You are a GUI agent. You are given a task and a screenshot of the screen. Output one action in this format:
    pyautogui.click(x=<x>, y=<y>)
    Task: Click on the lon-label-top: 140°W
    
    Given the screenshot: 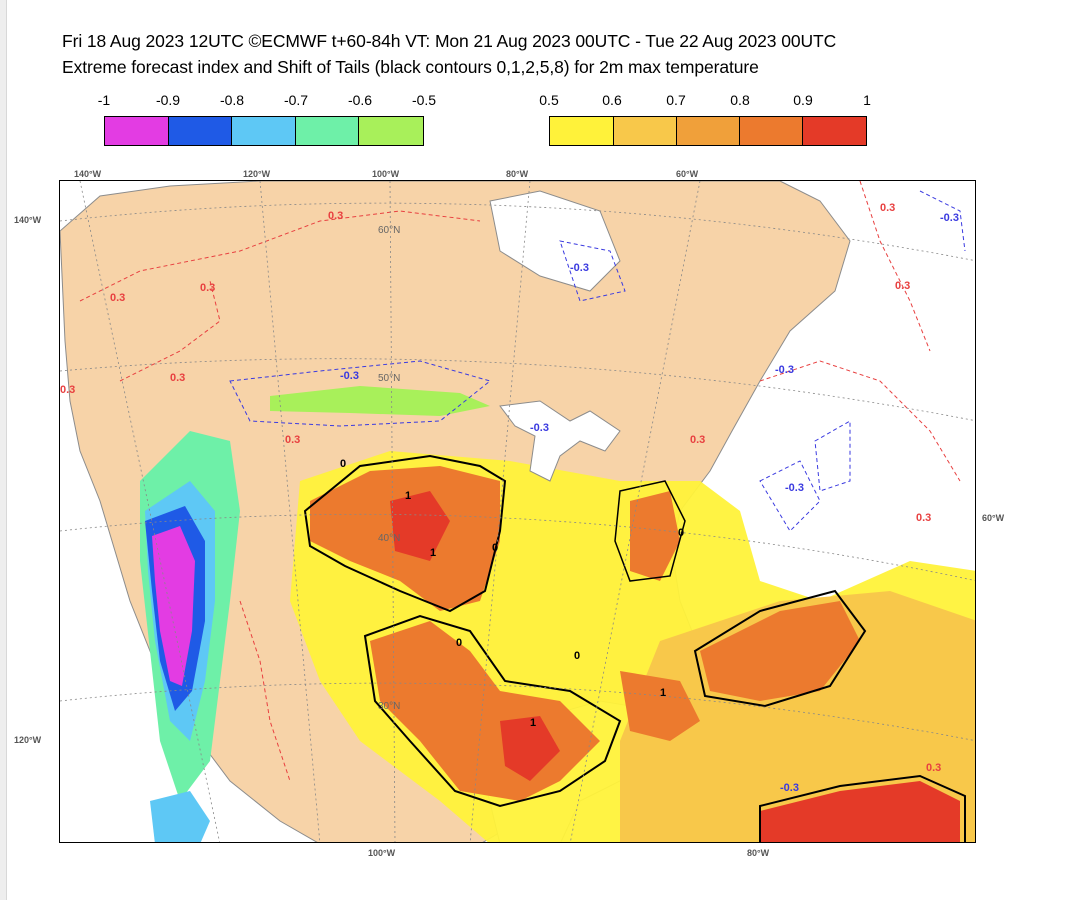 What is the action you would take?
    pyautogui.click(x=88, y=174)
    